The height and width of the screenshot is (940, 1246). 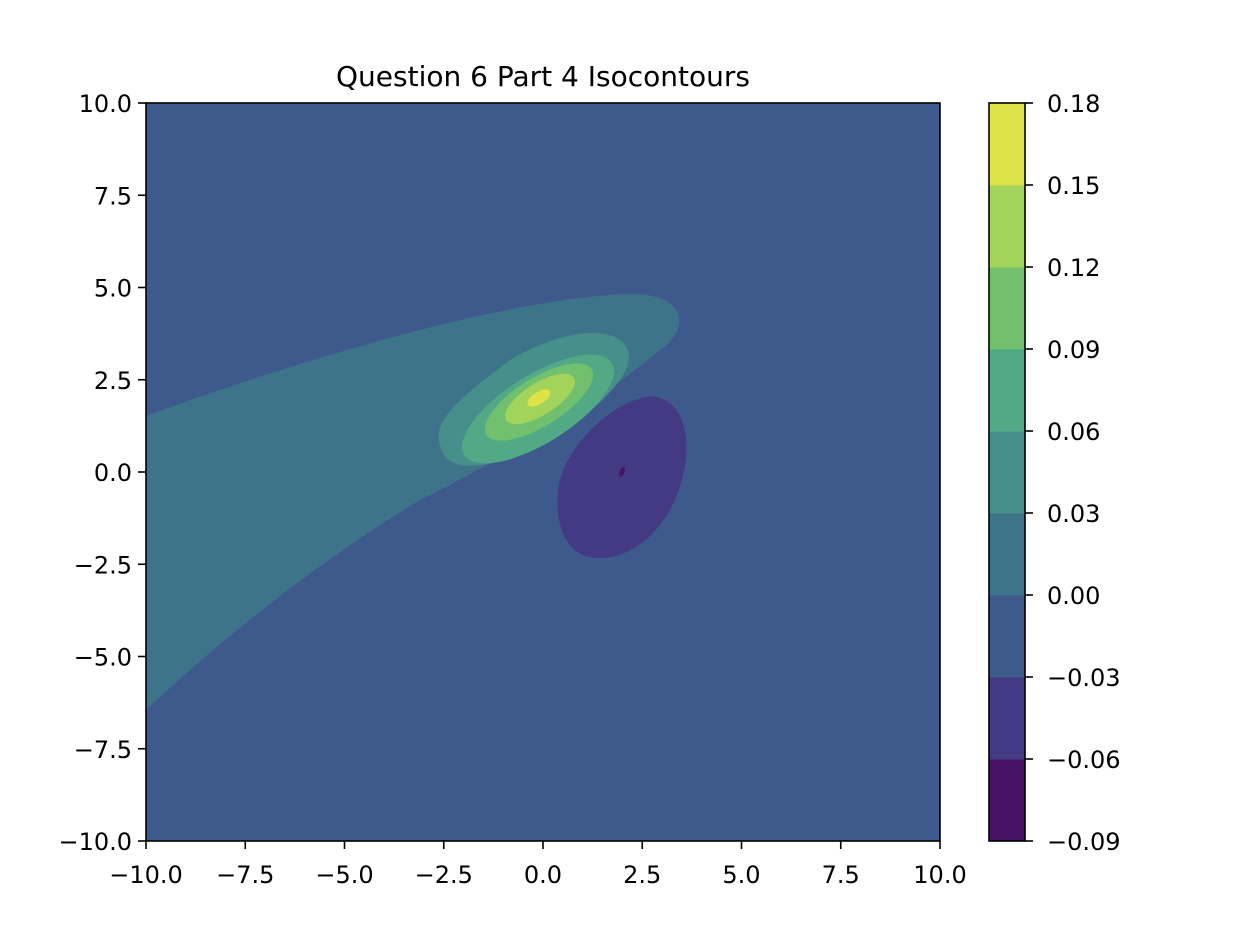 What do you see at coordinates (1073, 350) in the screenshot?
I see `colorbar-tick-label: 0.09` at bounding box center [1073, 350].